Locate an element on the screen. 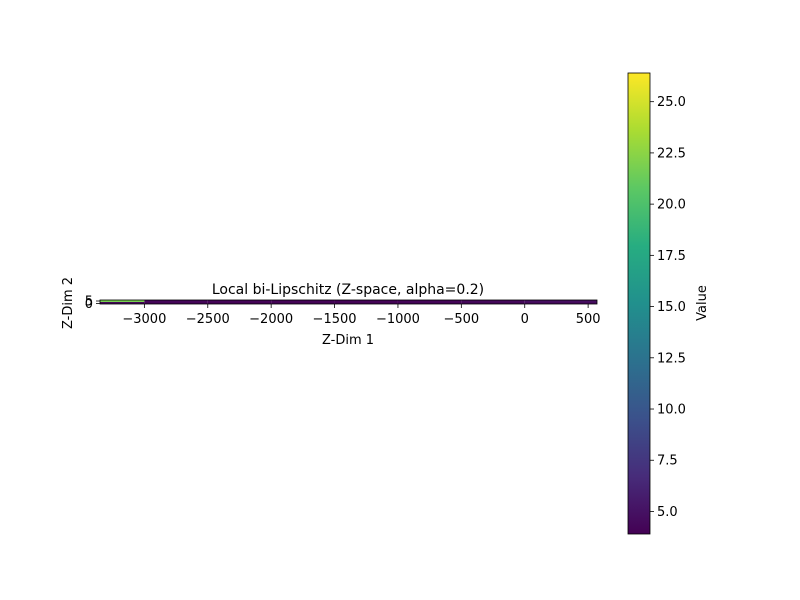  plot-frame is located at coordinates (348, 302).